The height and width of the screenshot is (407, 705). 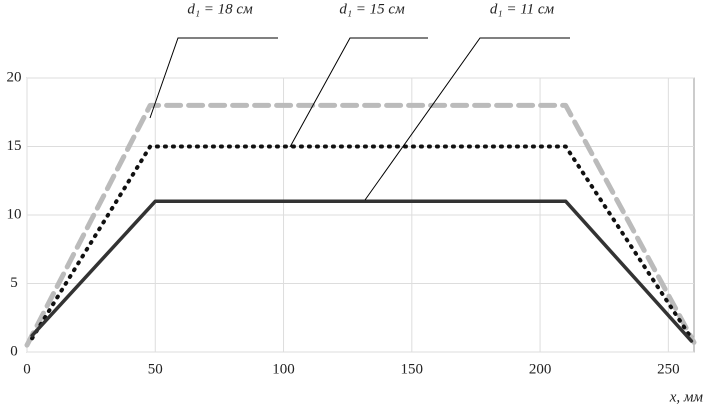 What do you see at coordinates (540, 369) in the screenshot?
I see `x-tick-label: 200` at bounding box center [540, 369].